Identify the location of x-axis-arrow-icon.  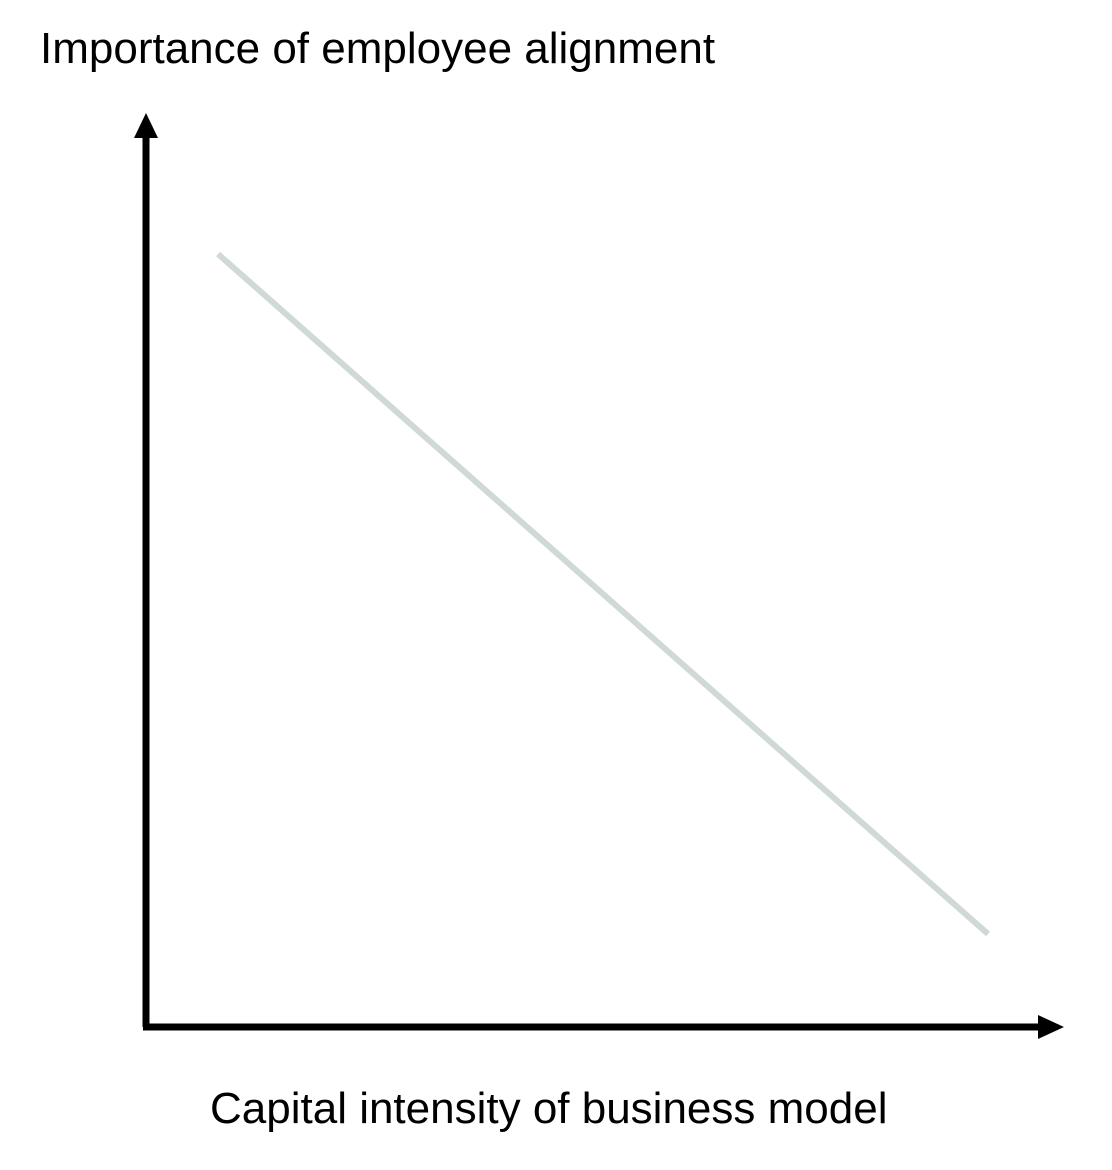
(1051, 1027).